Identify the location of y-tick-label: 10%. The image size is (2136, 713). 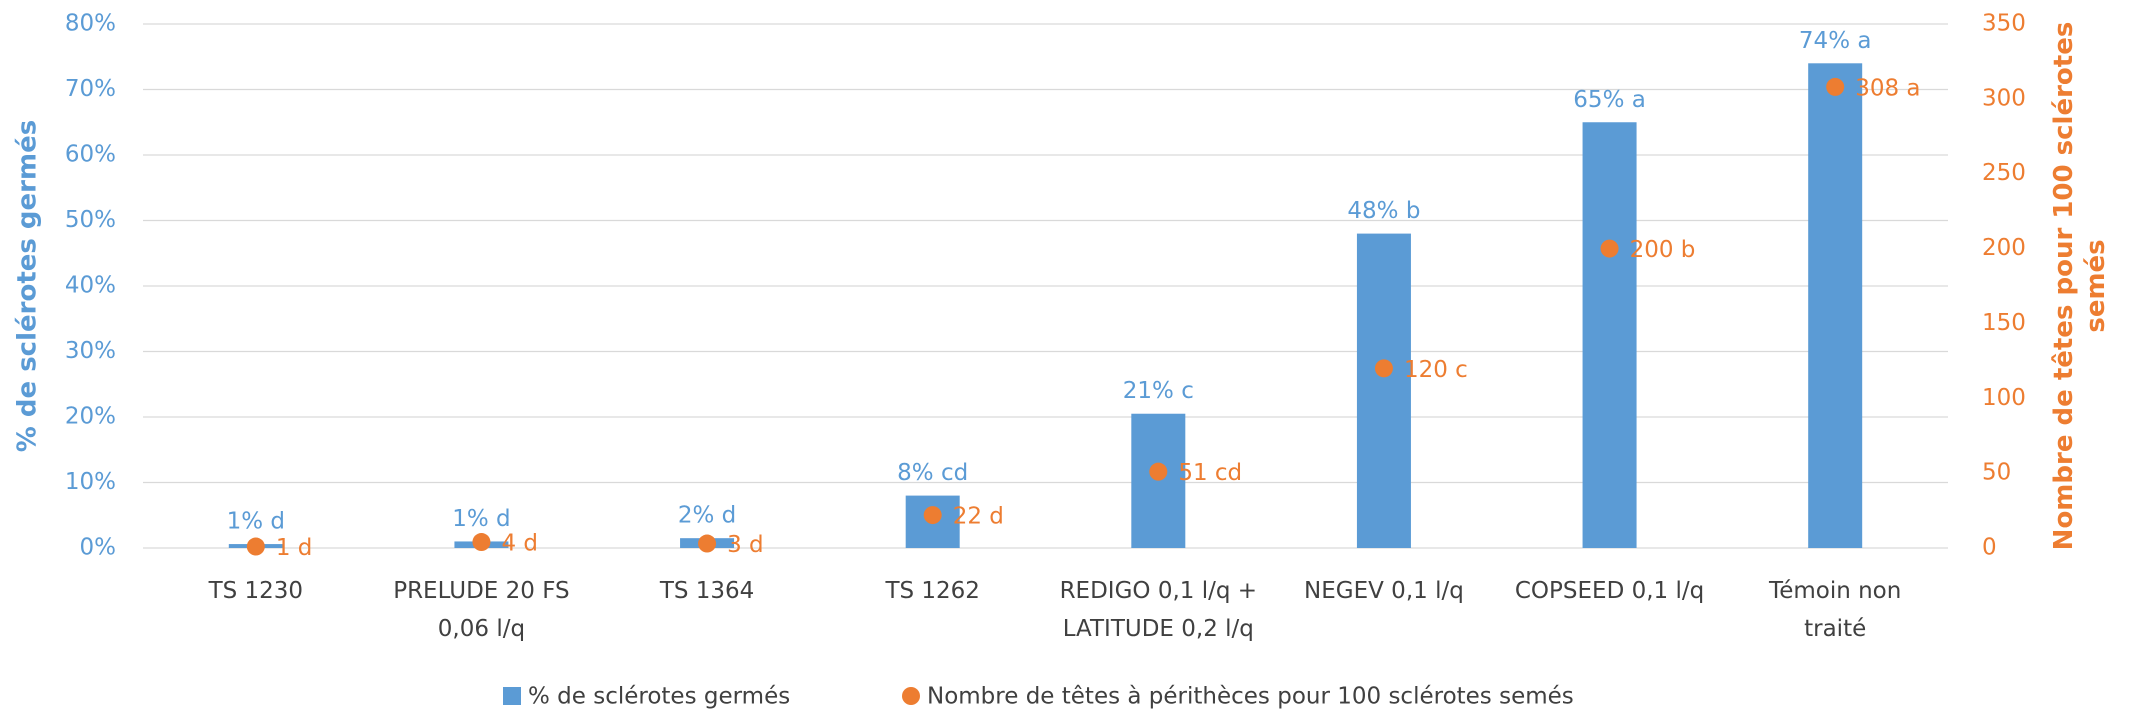
(90, 482).